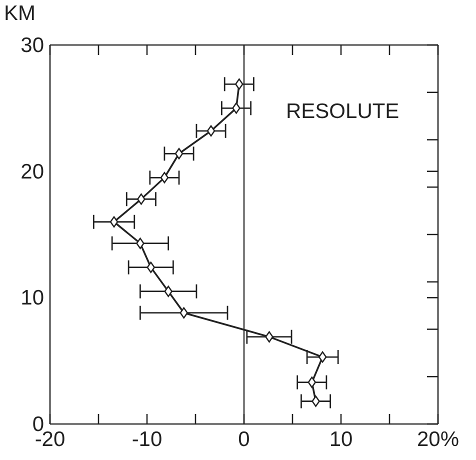  What do you see at coordinates (20, 14) in the screenshot?
I see `y-axis-title: KM` at bounding box center [20, 14].